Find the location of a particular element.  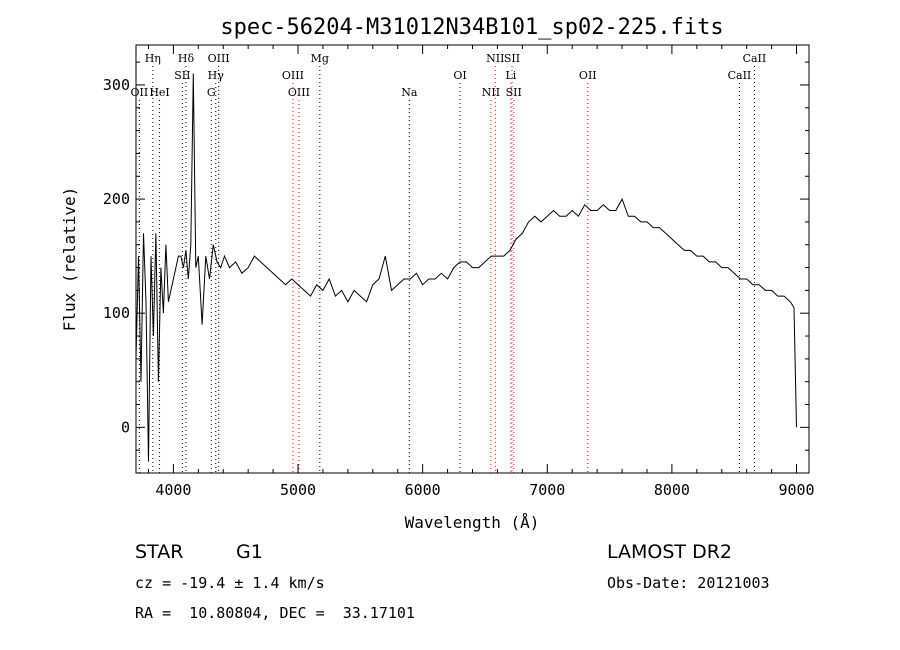

x-tick-label: 4000 is located at coordinates (173, 490).